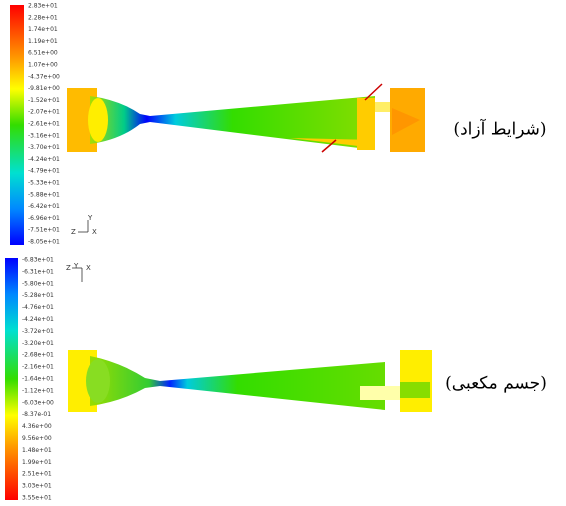  What do you see at coordinates (44, 76) in the screenshot?
I see `colorbar-label: -4.37e+00` at bounding box center [44, 76].